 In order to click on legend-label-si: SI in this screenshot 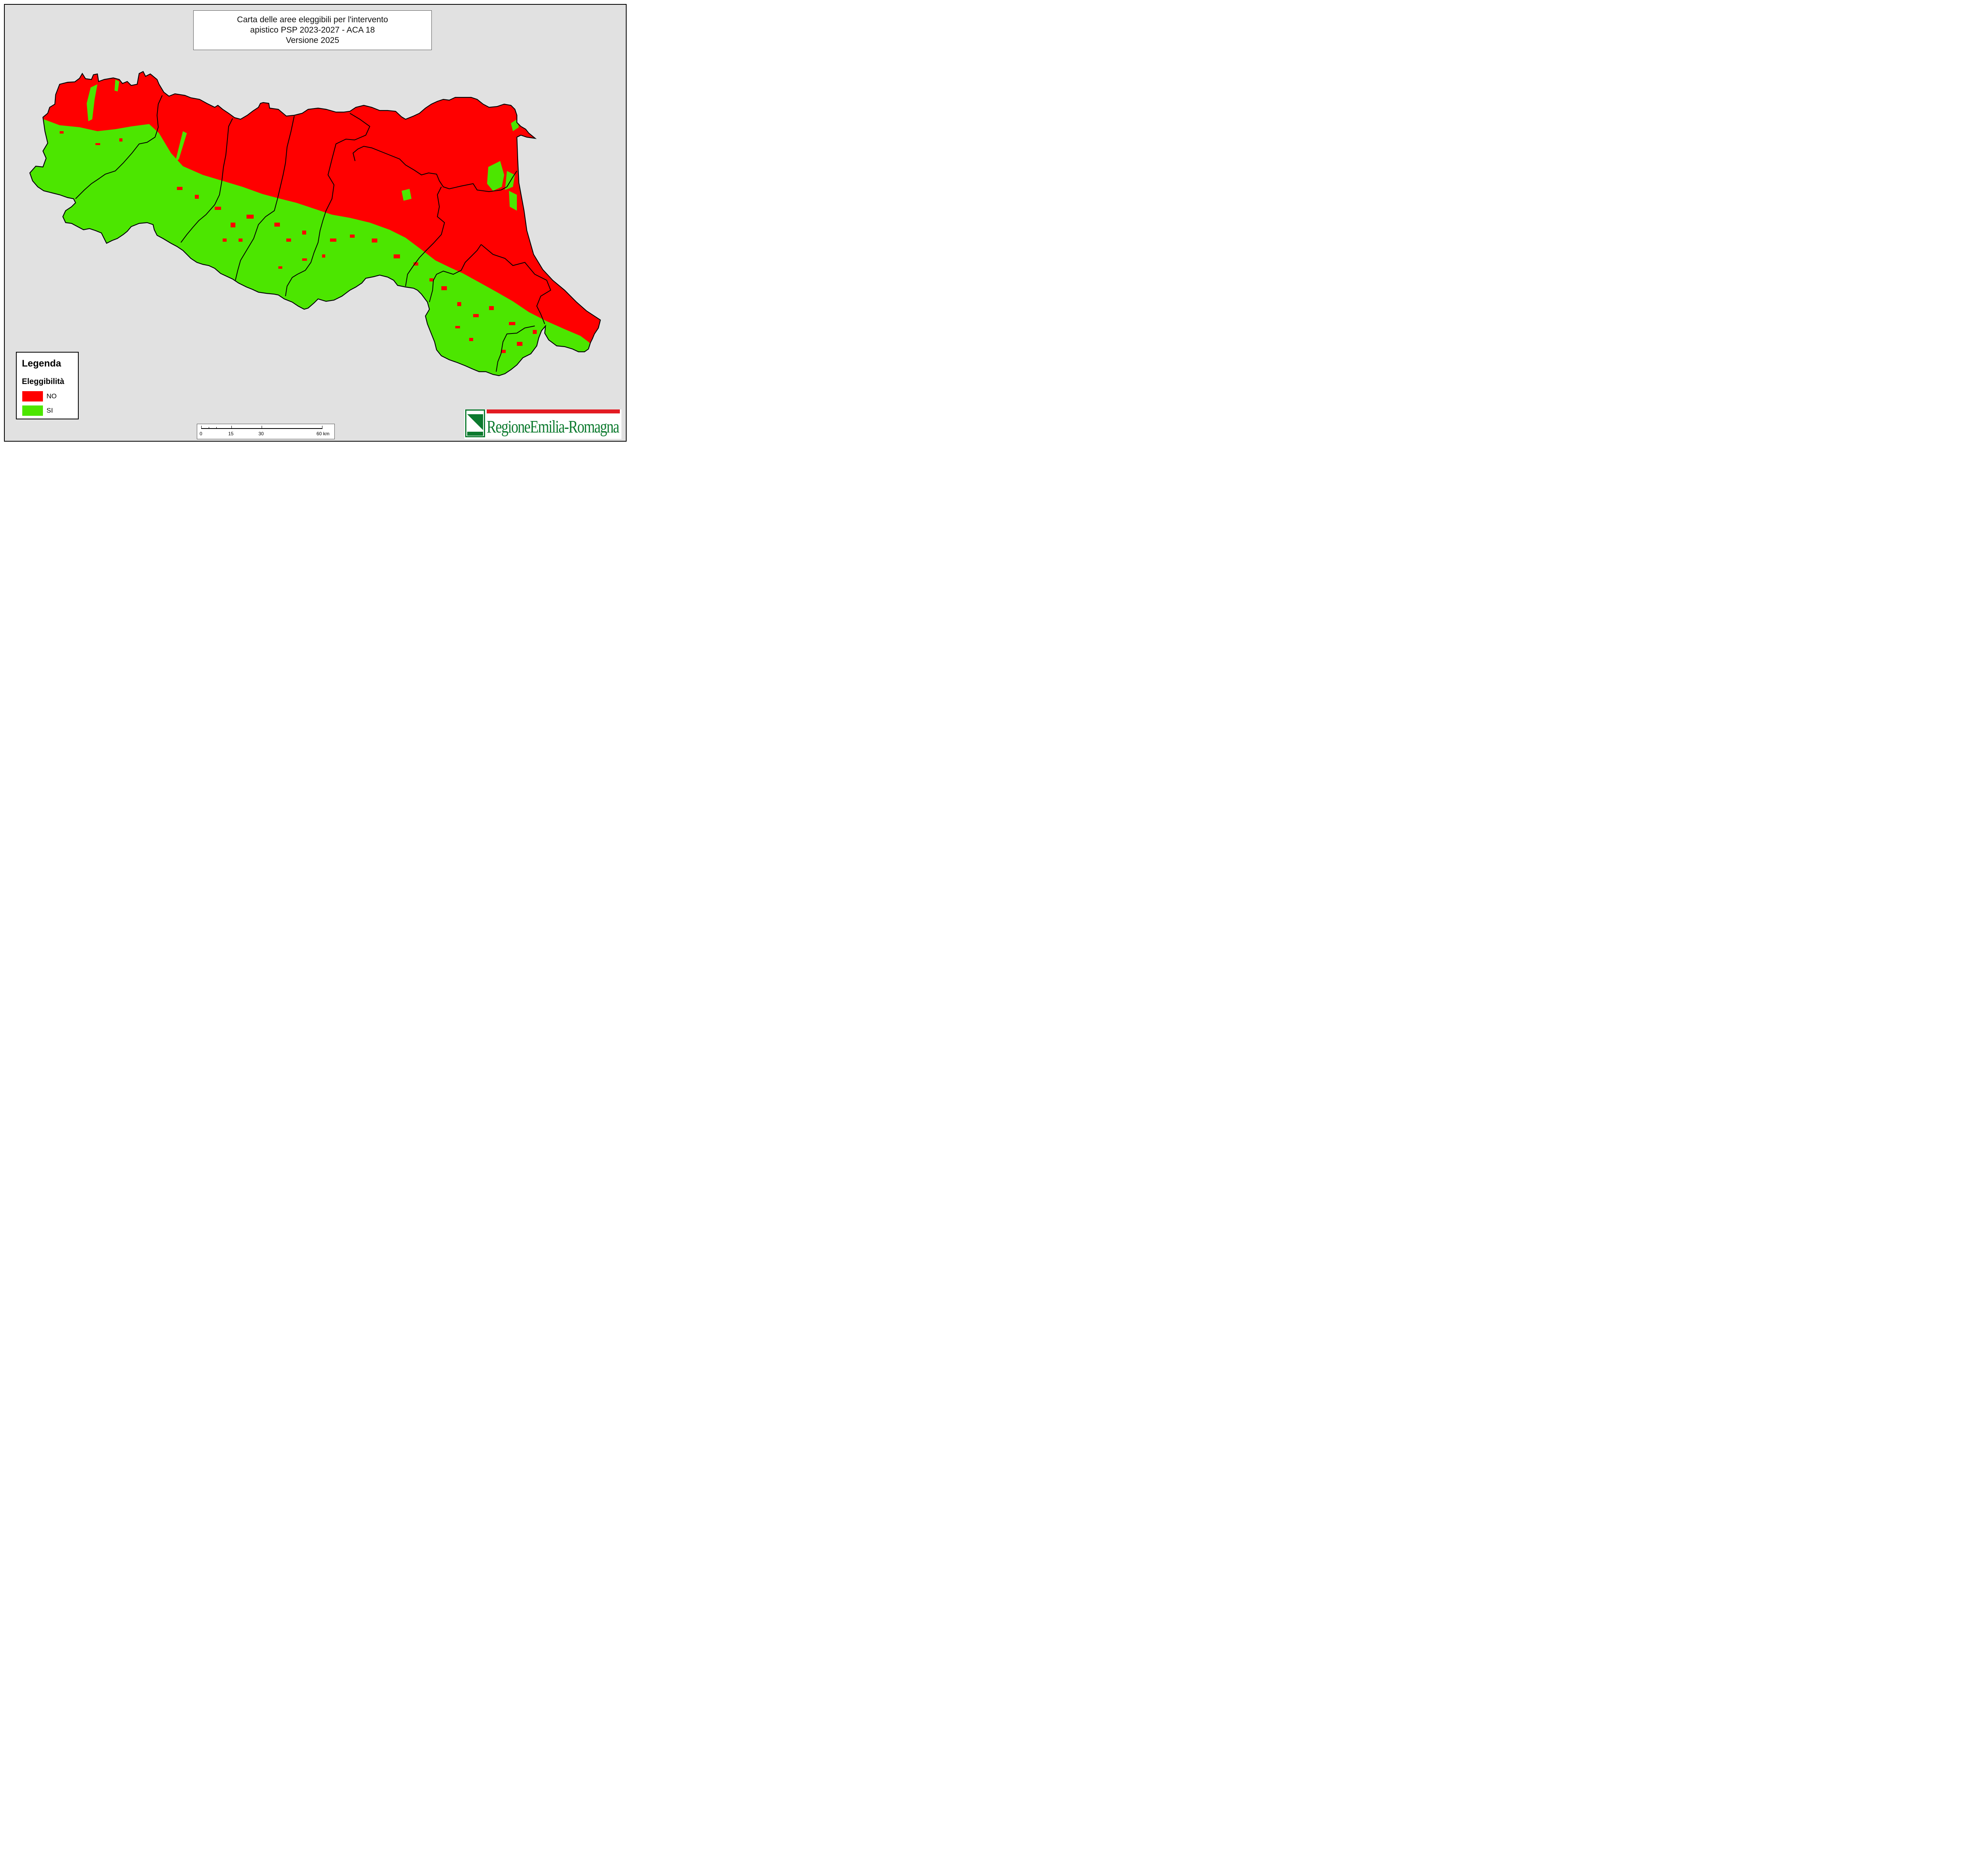, I will do `click(50, 410)`.